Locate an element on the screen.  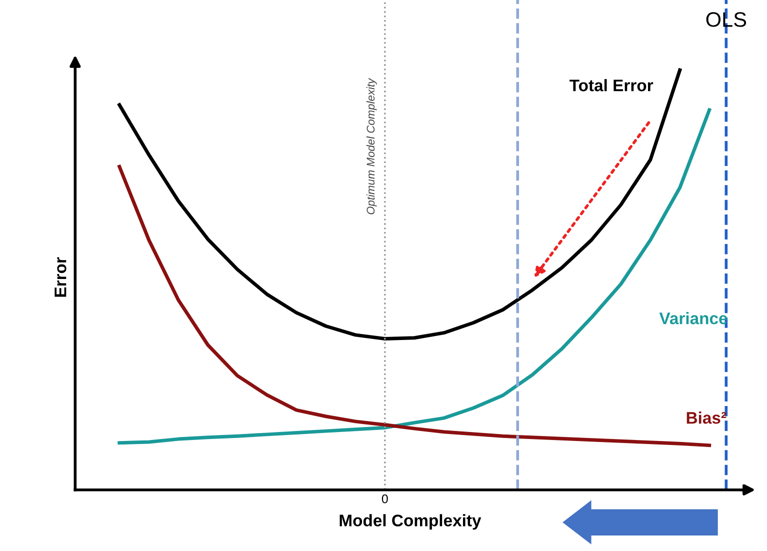
text: 0 is located at coordinates (385, 499).